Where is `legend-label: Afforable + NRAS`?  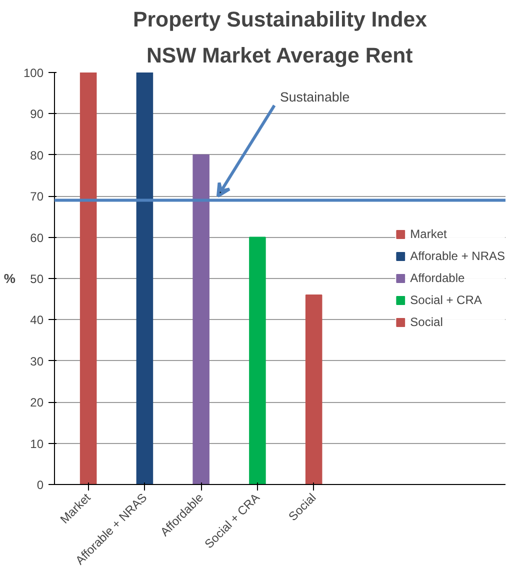 legend-label: Afforable + NRAS is located at coordinates (457, 256).